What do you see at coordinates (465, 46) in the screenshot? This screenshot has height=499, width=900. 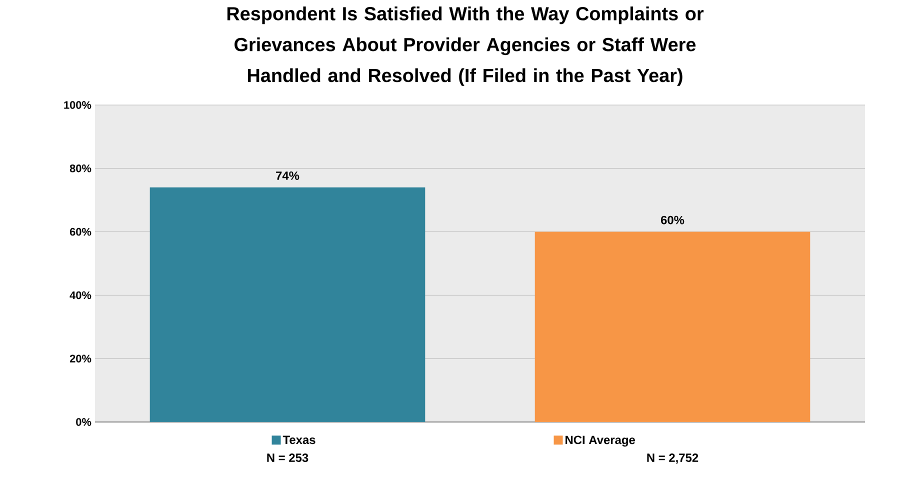 I see `chart-title: Respondent Is Satisfied With the Way Complaints or Grievances About Provider Agencies or Staff Were Handled and Resolved (If Filed in the Past Year)` at bounding box center [465, 46].